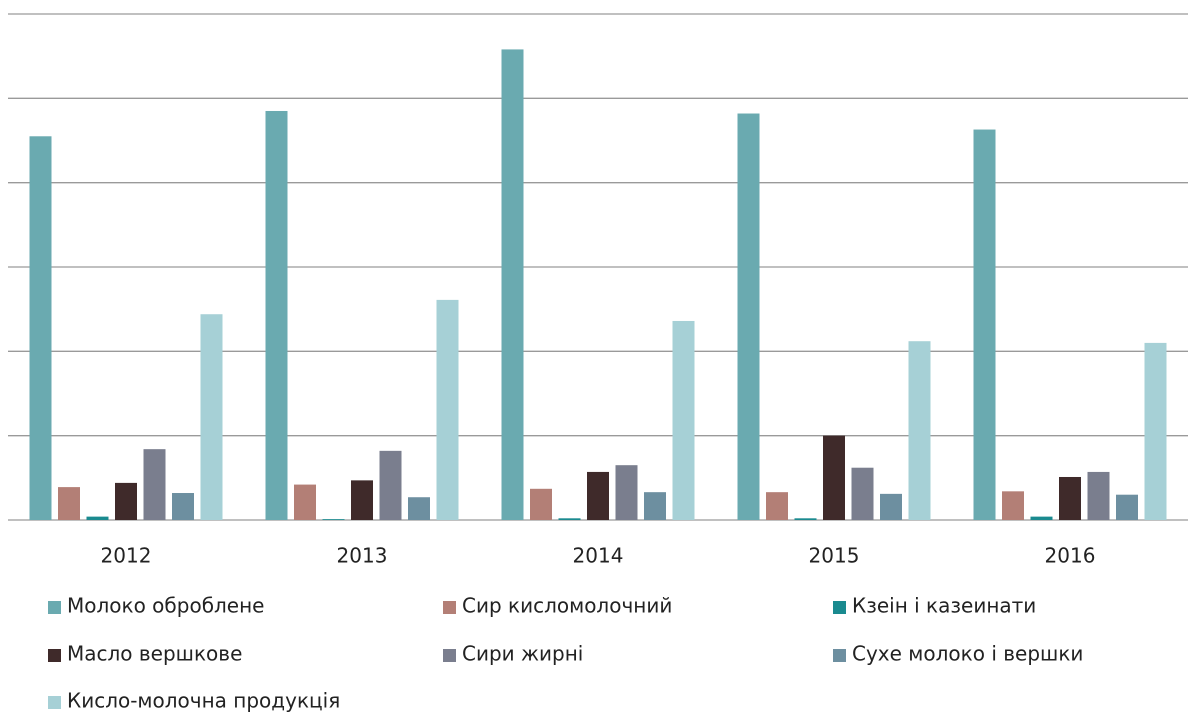  What do you see at coordinates (522, 654) in the screenshot?
I see `legend-label: Сири жирні` at bounding box center [522, 654].